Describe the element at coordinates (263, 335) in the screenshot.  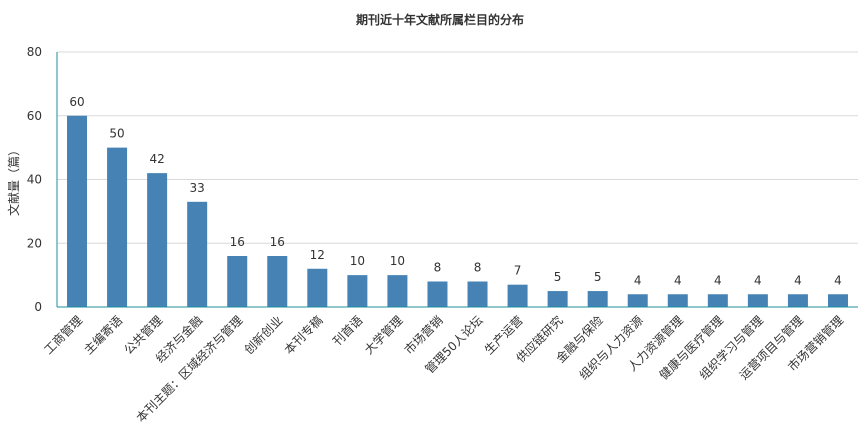
I see `x-tick-label: 创新创业` at that location.